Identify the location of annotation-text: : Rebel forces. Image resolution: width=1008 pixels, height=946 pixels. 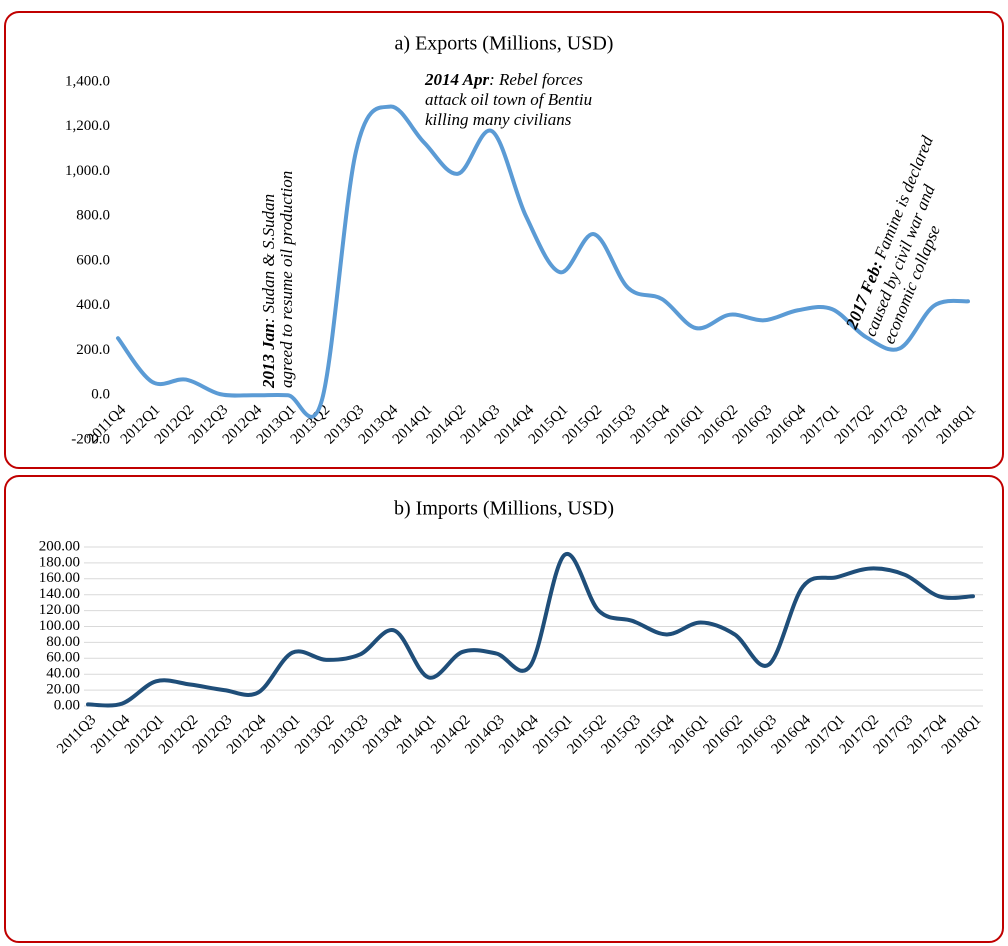
(536, 79).